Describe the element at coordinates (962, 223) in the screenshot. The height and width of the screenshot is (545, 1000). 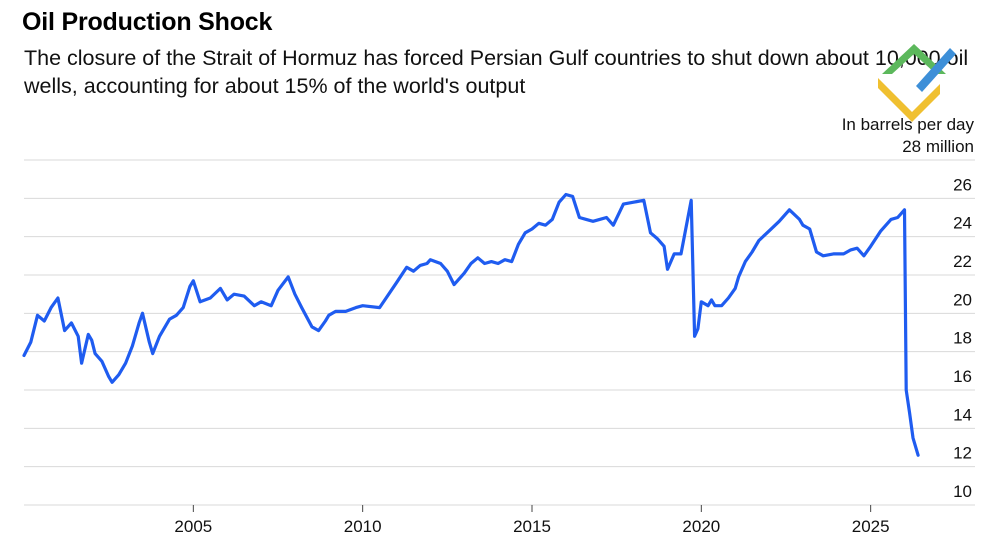
I see `y-tick-label: 24` at that location.